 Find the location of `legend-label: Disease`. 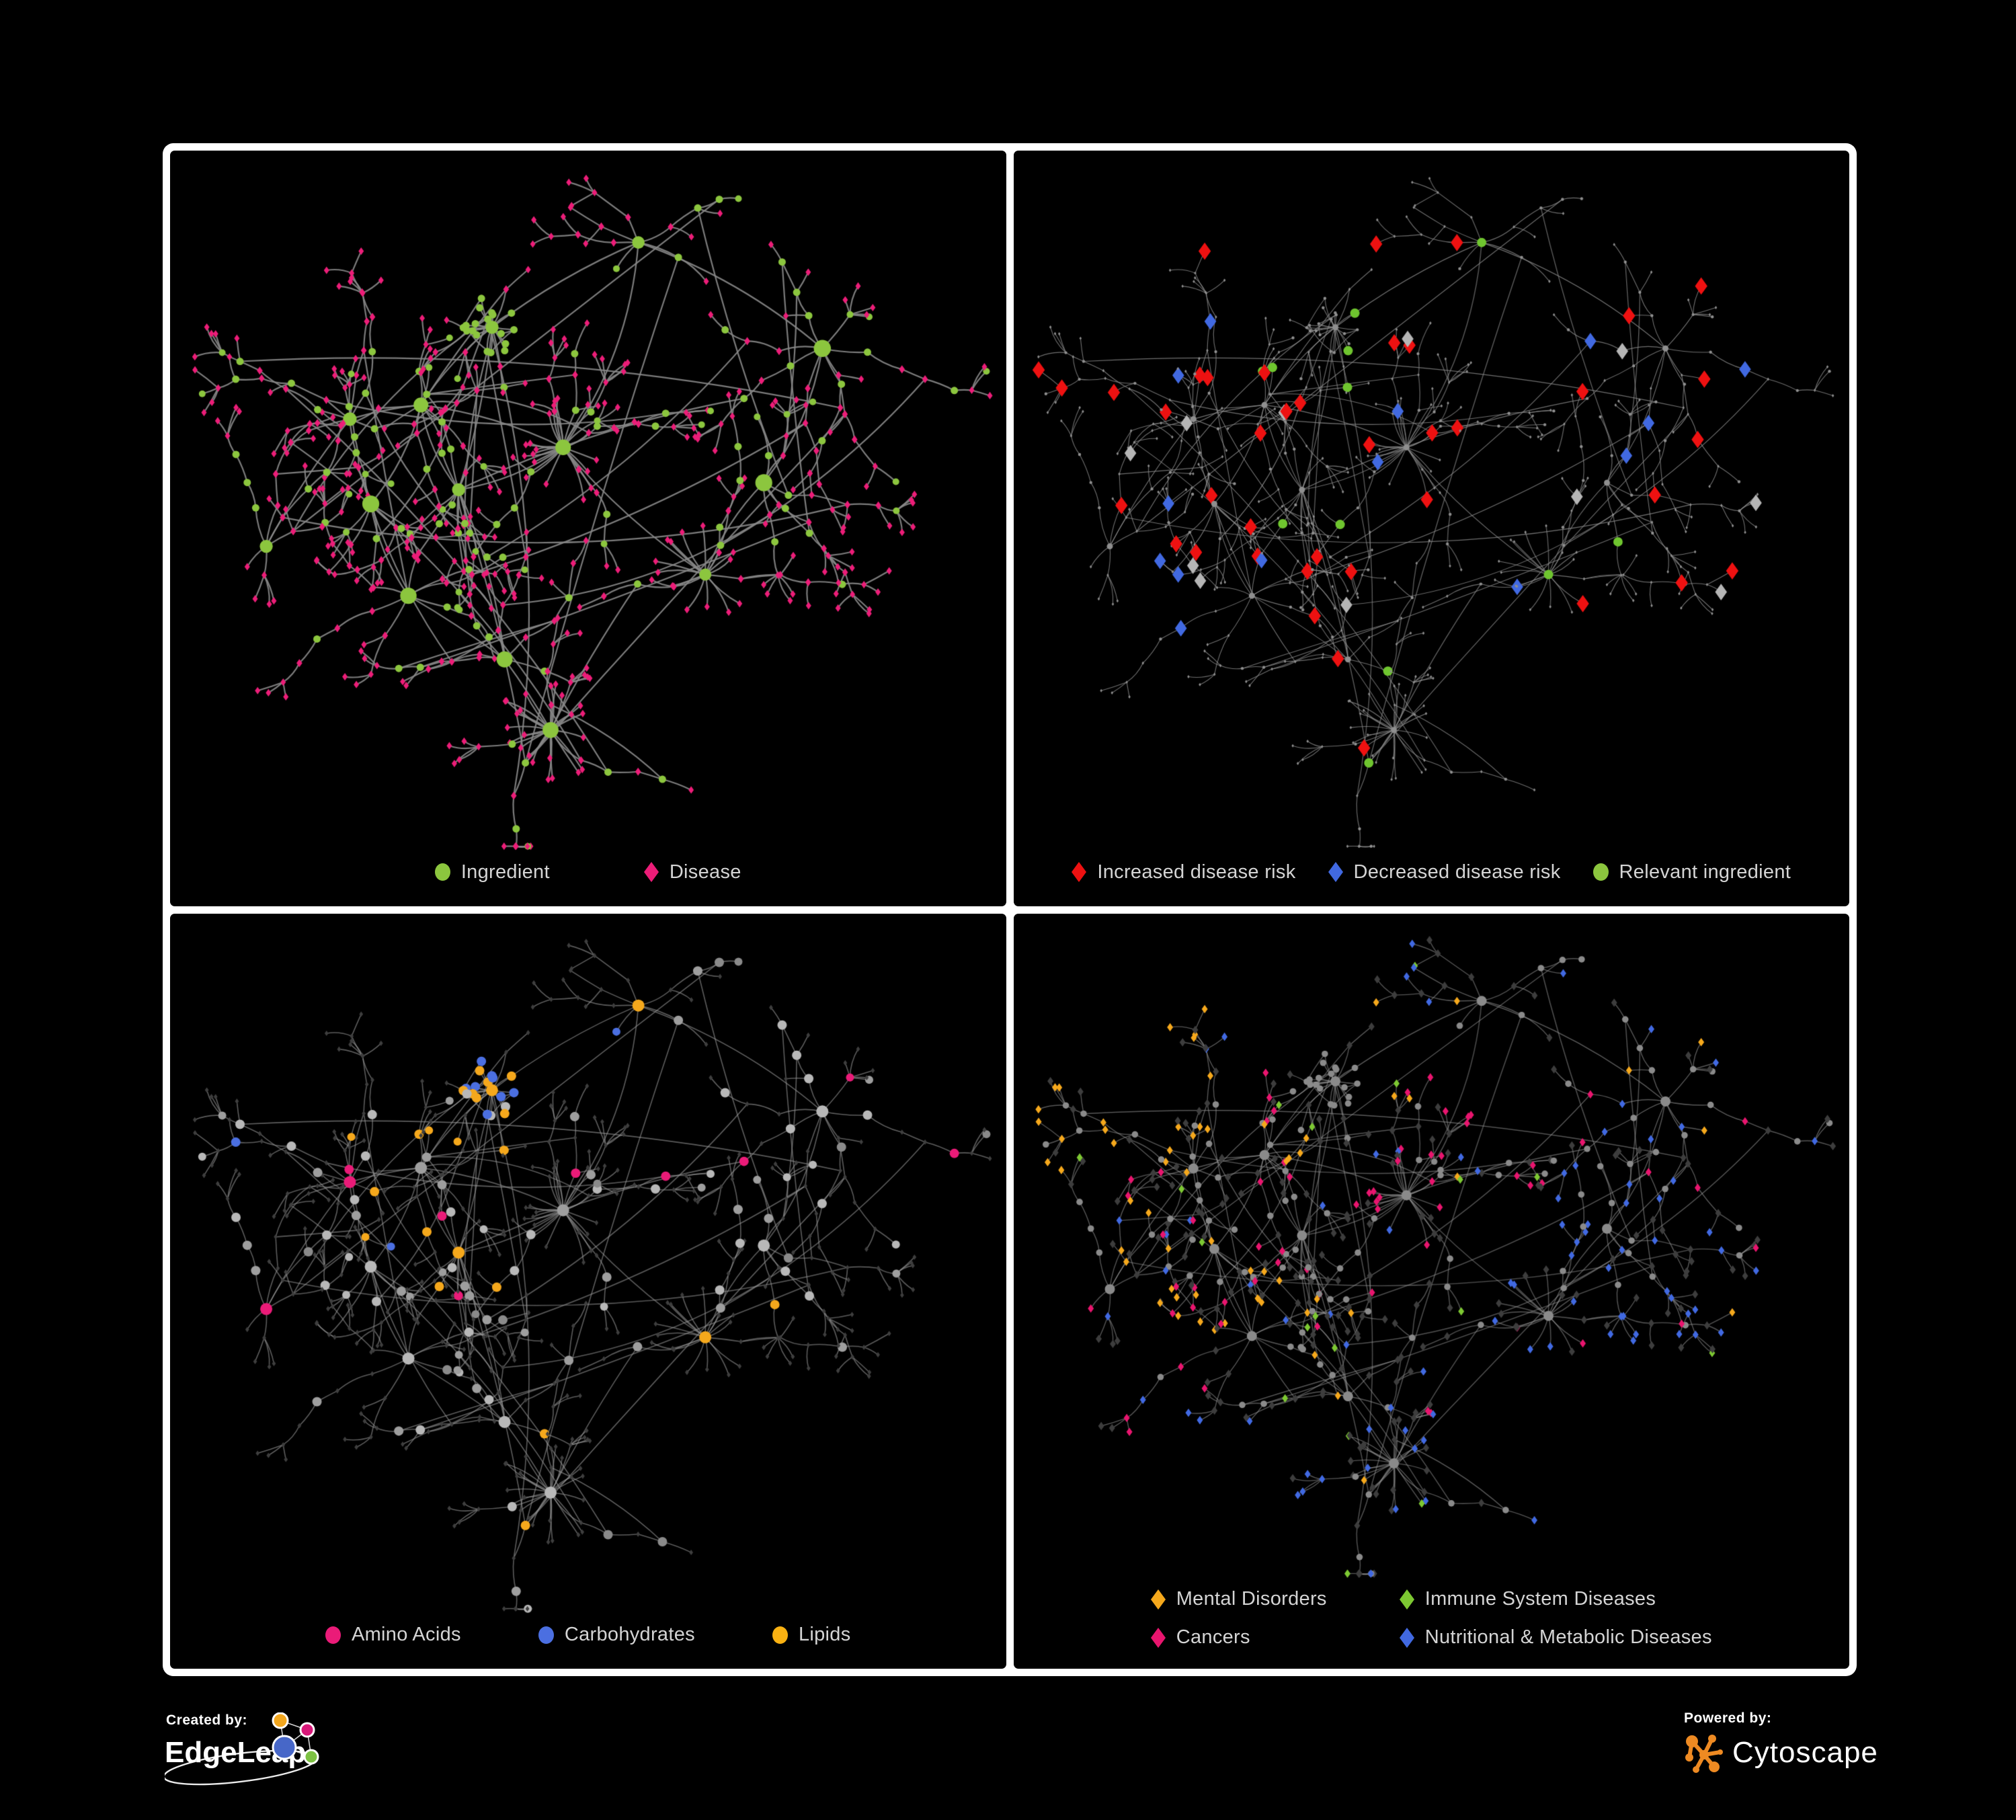

legend-label: Disease is located at coordinates (705, 872).